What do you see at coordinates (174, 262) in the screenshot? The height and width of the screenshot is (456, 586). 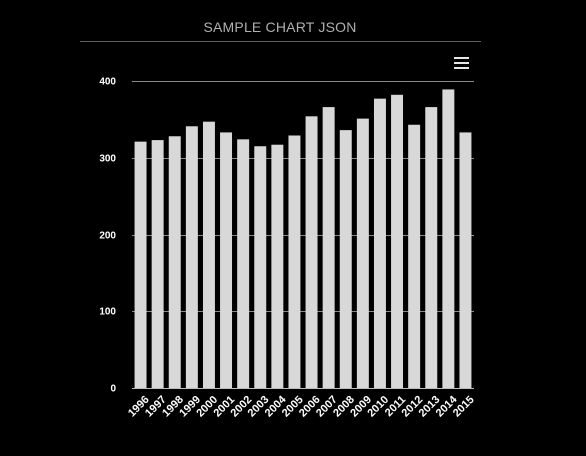 I see `bar-1998` at bounding box center [174, 262].